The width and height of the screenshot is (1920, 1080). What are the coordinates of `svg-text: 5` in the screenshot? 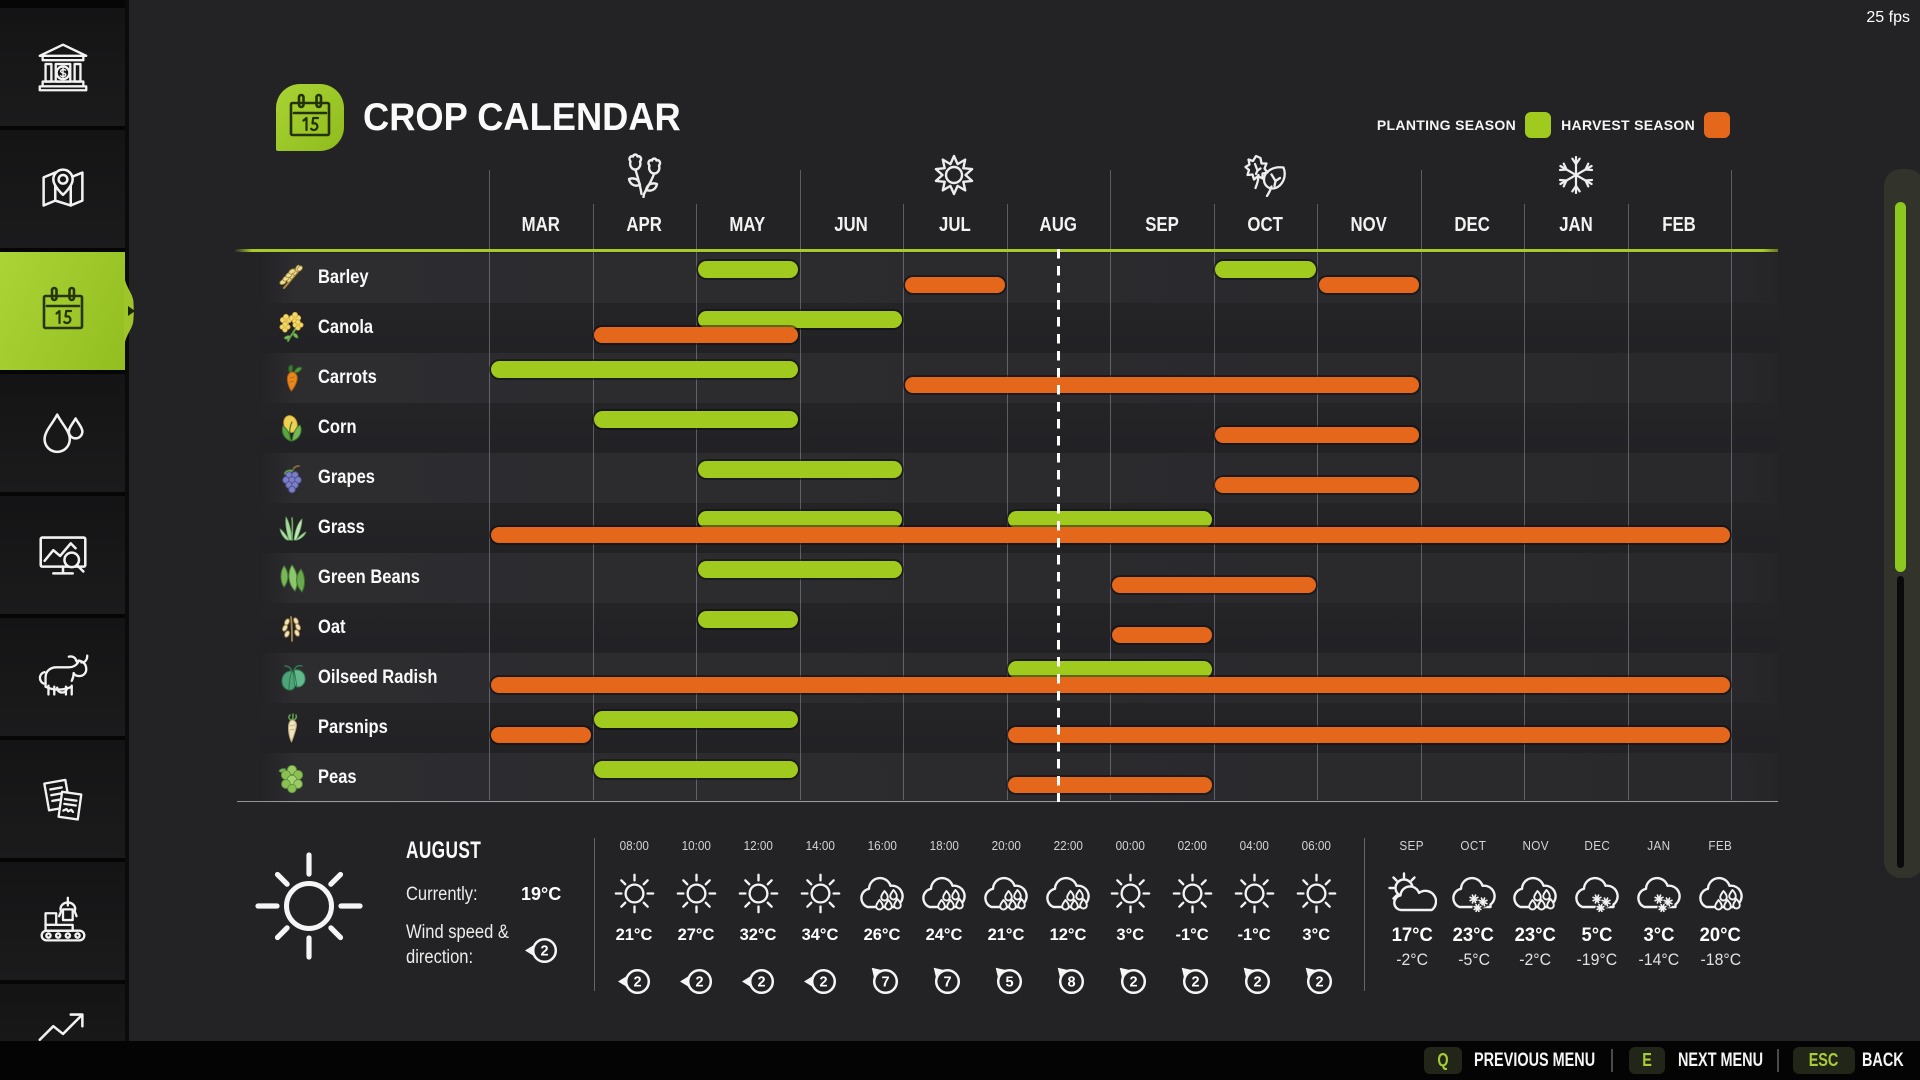 It's located at (1009, 983).